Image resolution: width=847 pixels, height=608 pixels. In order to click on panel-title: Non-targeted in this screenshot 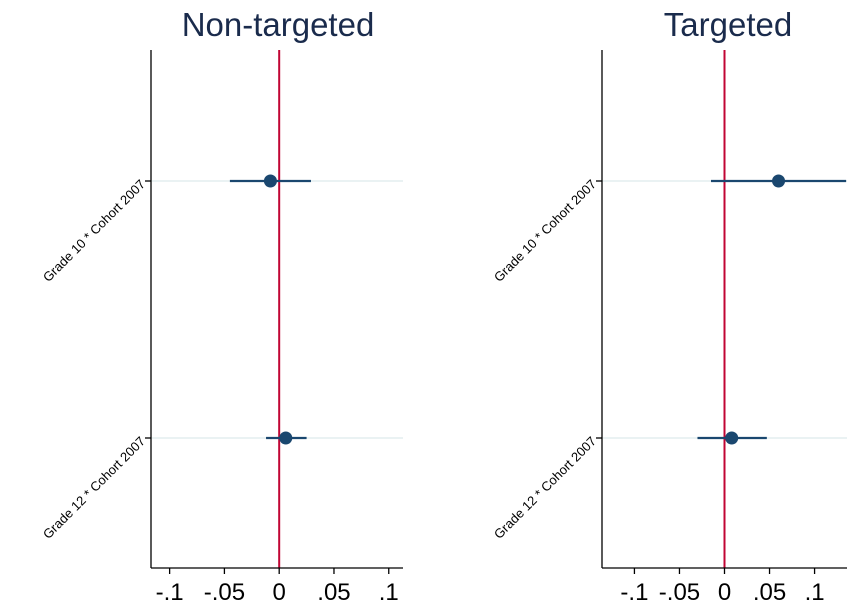, I will do `click(278, 24)`.